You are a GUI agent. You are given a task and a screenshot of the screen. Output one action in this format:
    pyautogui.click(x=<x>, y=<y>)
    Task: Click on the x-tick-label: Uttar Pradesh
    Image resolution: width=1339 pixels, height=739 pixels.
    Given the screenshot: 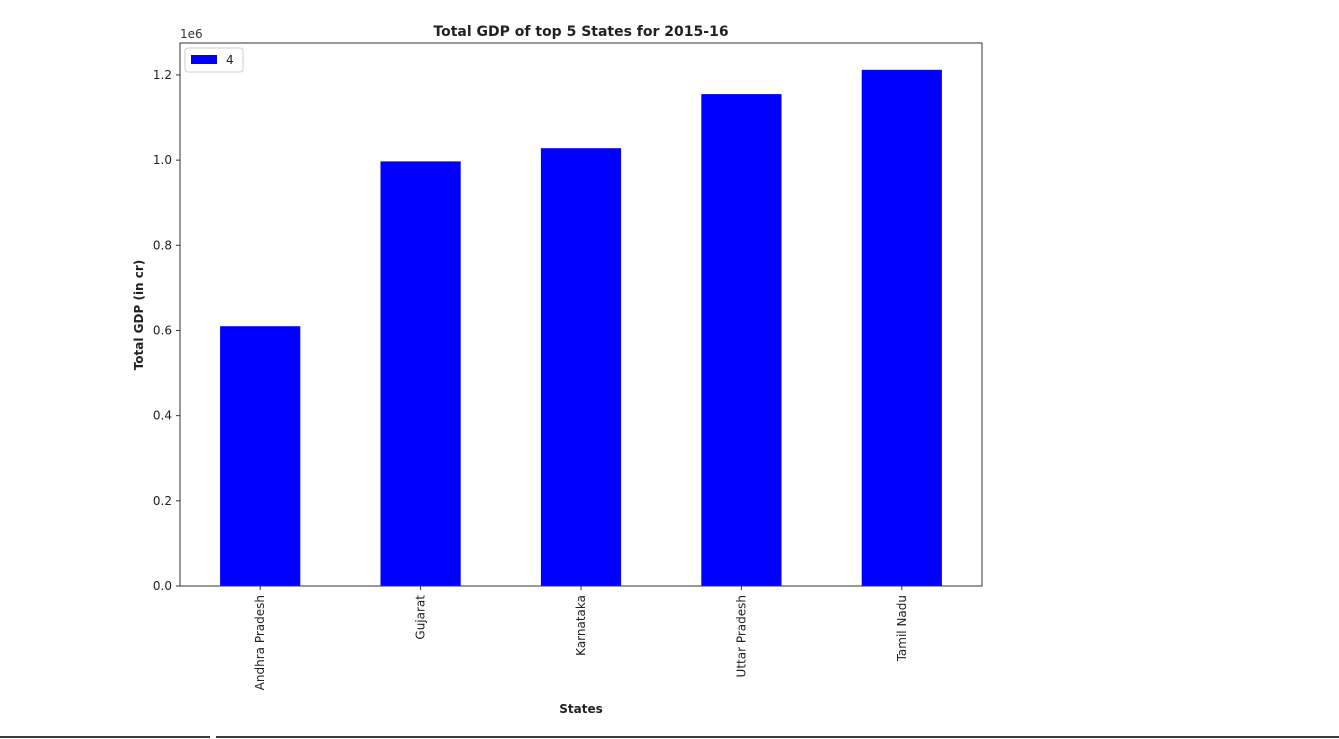 What is the action you would take?
    pyautogui.click(x=741, y=636)
    